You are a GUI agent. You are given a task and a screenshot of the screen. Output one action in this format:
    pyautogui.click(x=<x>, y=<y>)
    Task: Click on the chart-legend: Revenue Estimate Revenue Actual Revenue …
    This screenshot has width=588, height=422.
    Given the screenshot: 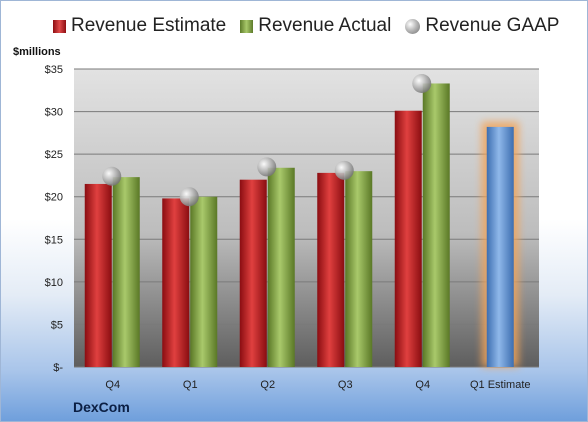 What is the action you would take?
    pyautogui.click(x=313, y=26)
    